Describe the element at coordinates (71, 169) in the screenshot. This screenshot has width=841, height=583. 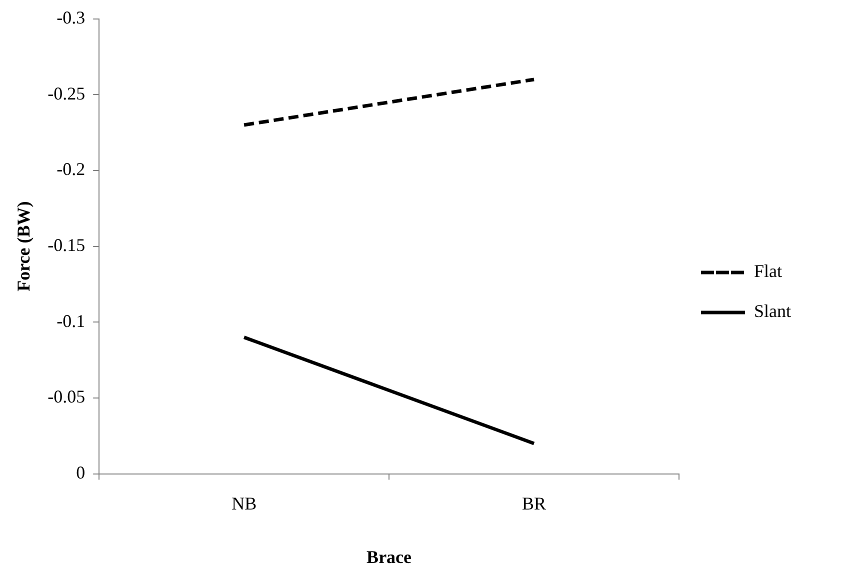
I see `y-tick-label: -0.2` at that location.